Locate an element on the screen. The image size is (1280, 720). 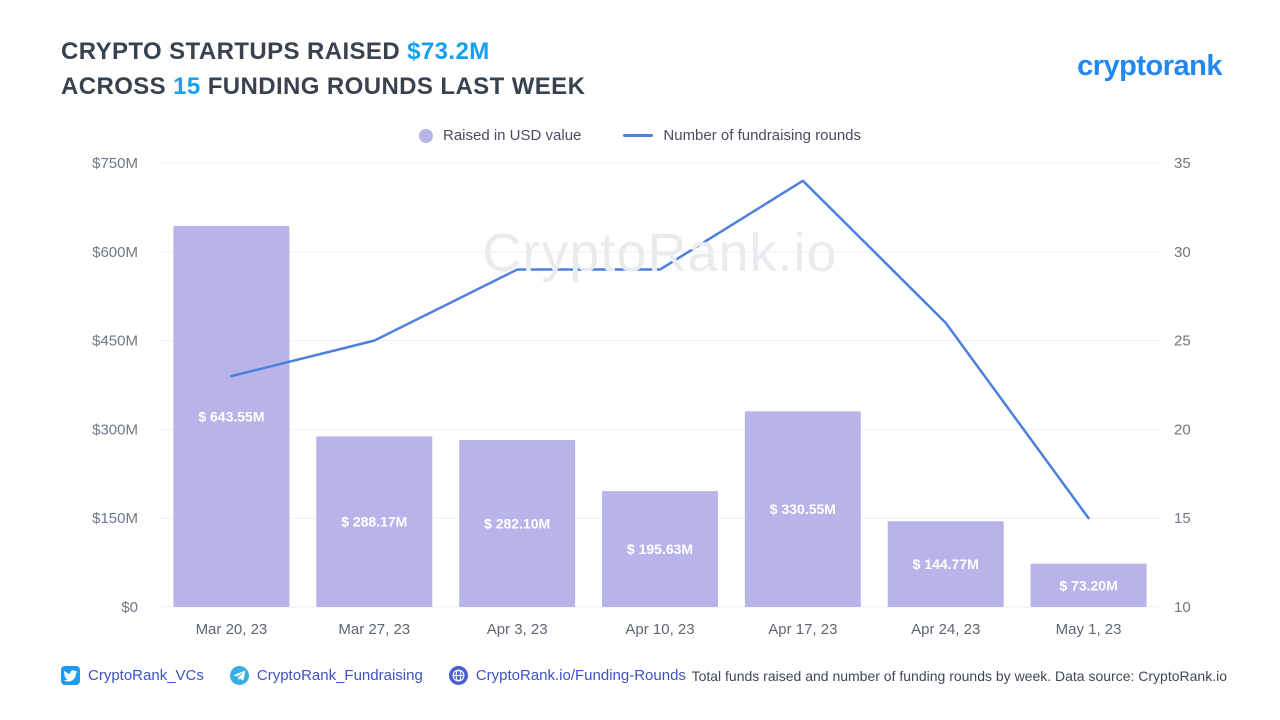
right-axis-tick: 25 is located at coordinates (1182, 341).